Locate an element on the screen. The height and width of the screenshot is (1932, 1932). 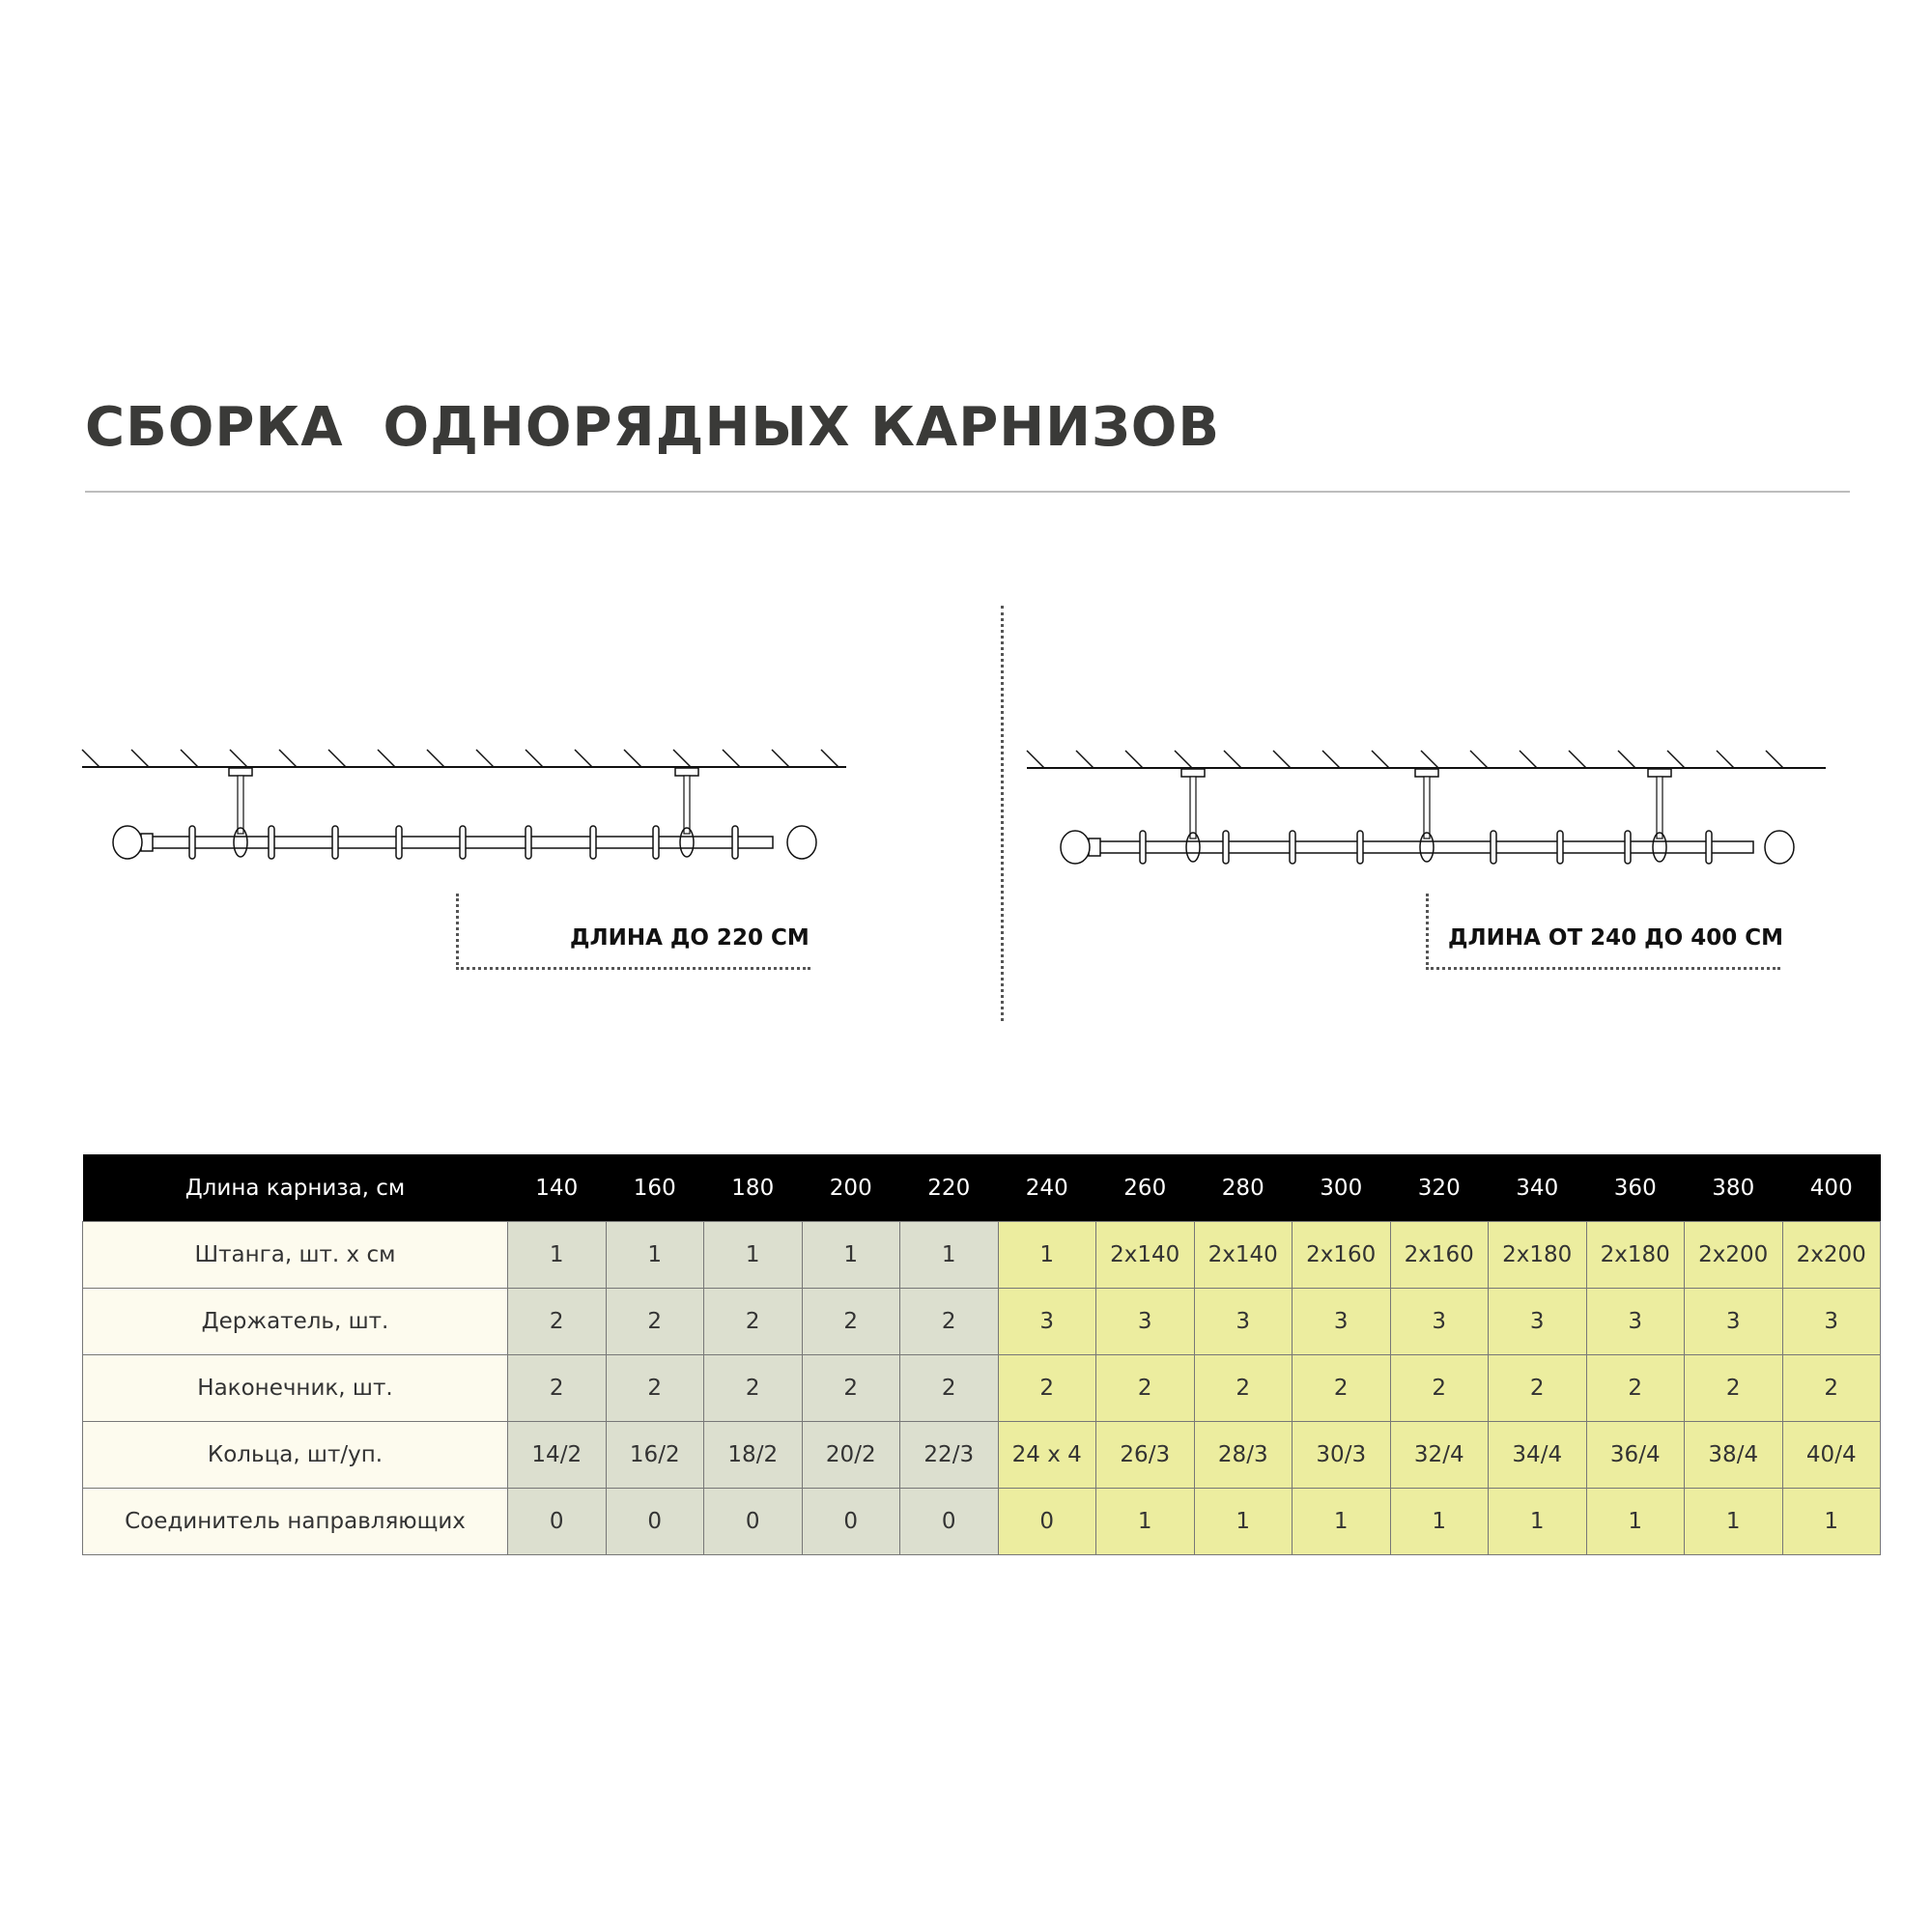
header-length: 280 is located at coordinates (1243, 1188).